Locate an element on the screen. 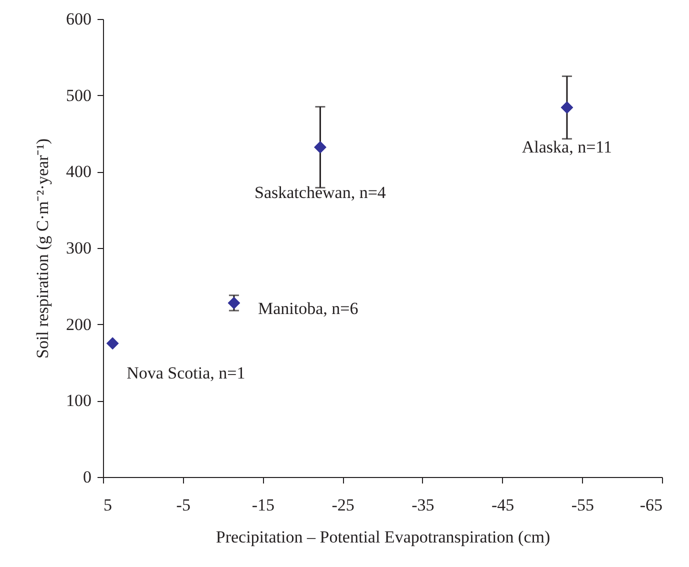 Image resolution: width=689 pixels, height=567 pixels. y-tick-label: 600 is located at coordinates (79, 19).